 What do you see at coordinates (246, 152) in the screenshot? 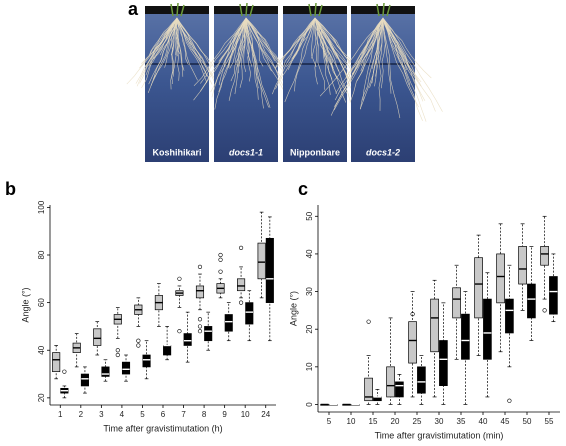
I see `photo-label: docs1-1` at bounding box center [246, 152].